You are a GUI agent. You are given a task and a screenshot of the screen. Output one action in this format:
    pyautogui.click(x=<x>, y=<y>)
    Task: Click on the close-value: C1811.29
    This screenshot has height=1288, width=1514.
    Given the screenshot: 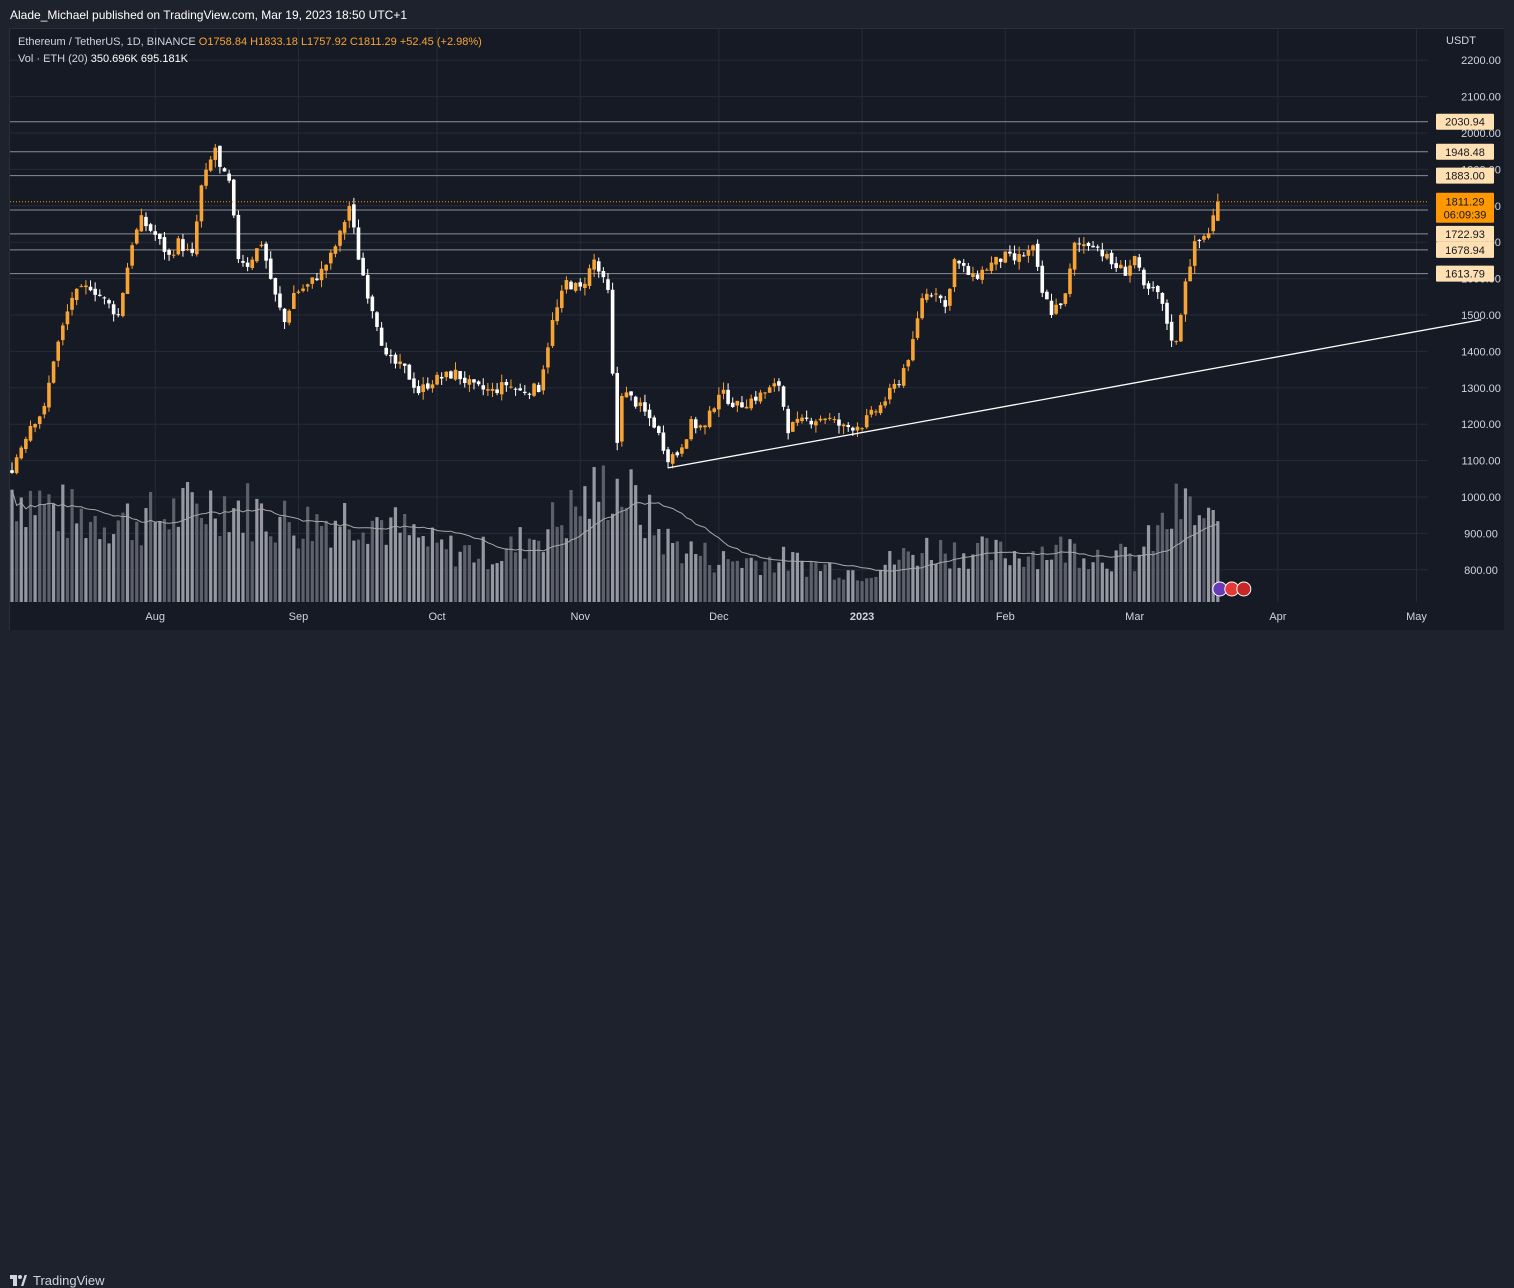 What is the action you would take?
    pyautogui.click(x=373, y=42)
    